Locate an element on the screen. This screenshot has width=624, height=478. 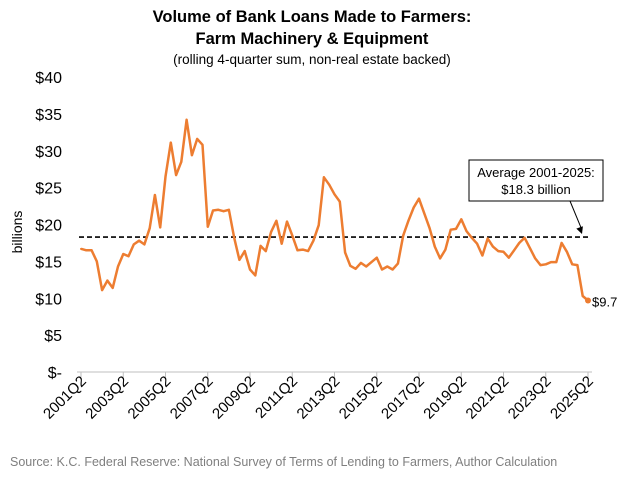
y-tick-label: $15 is located at coordinates (48, 262).